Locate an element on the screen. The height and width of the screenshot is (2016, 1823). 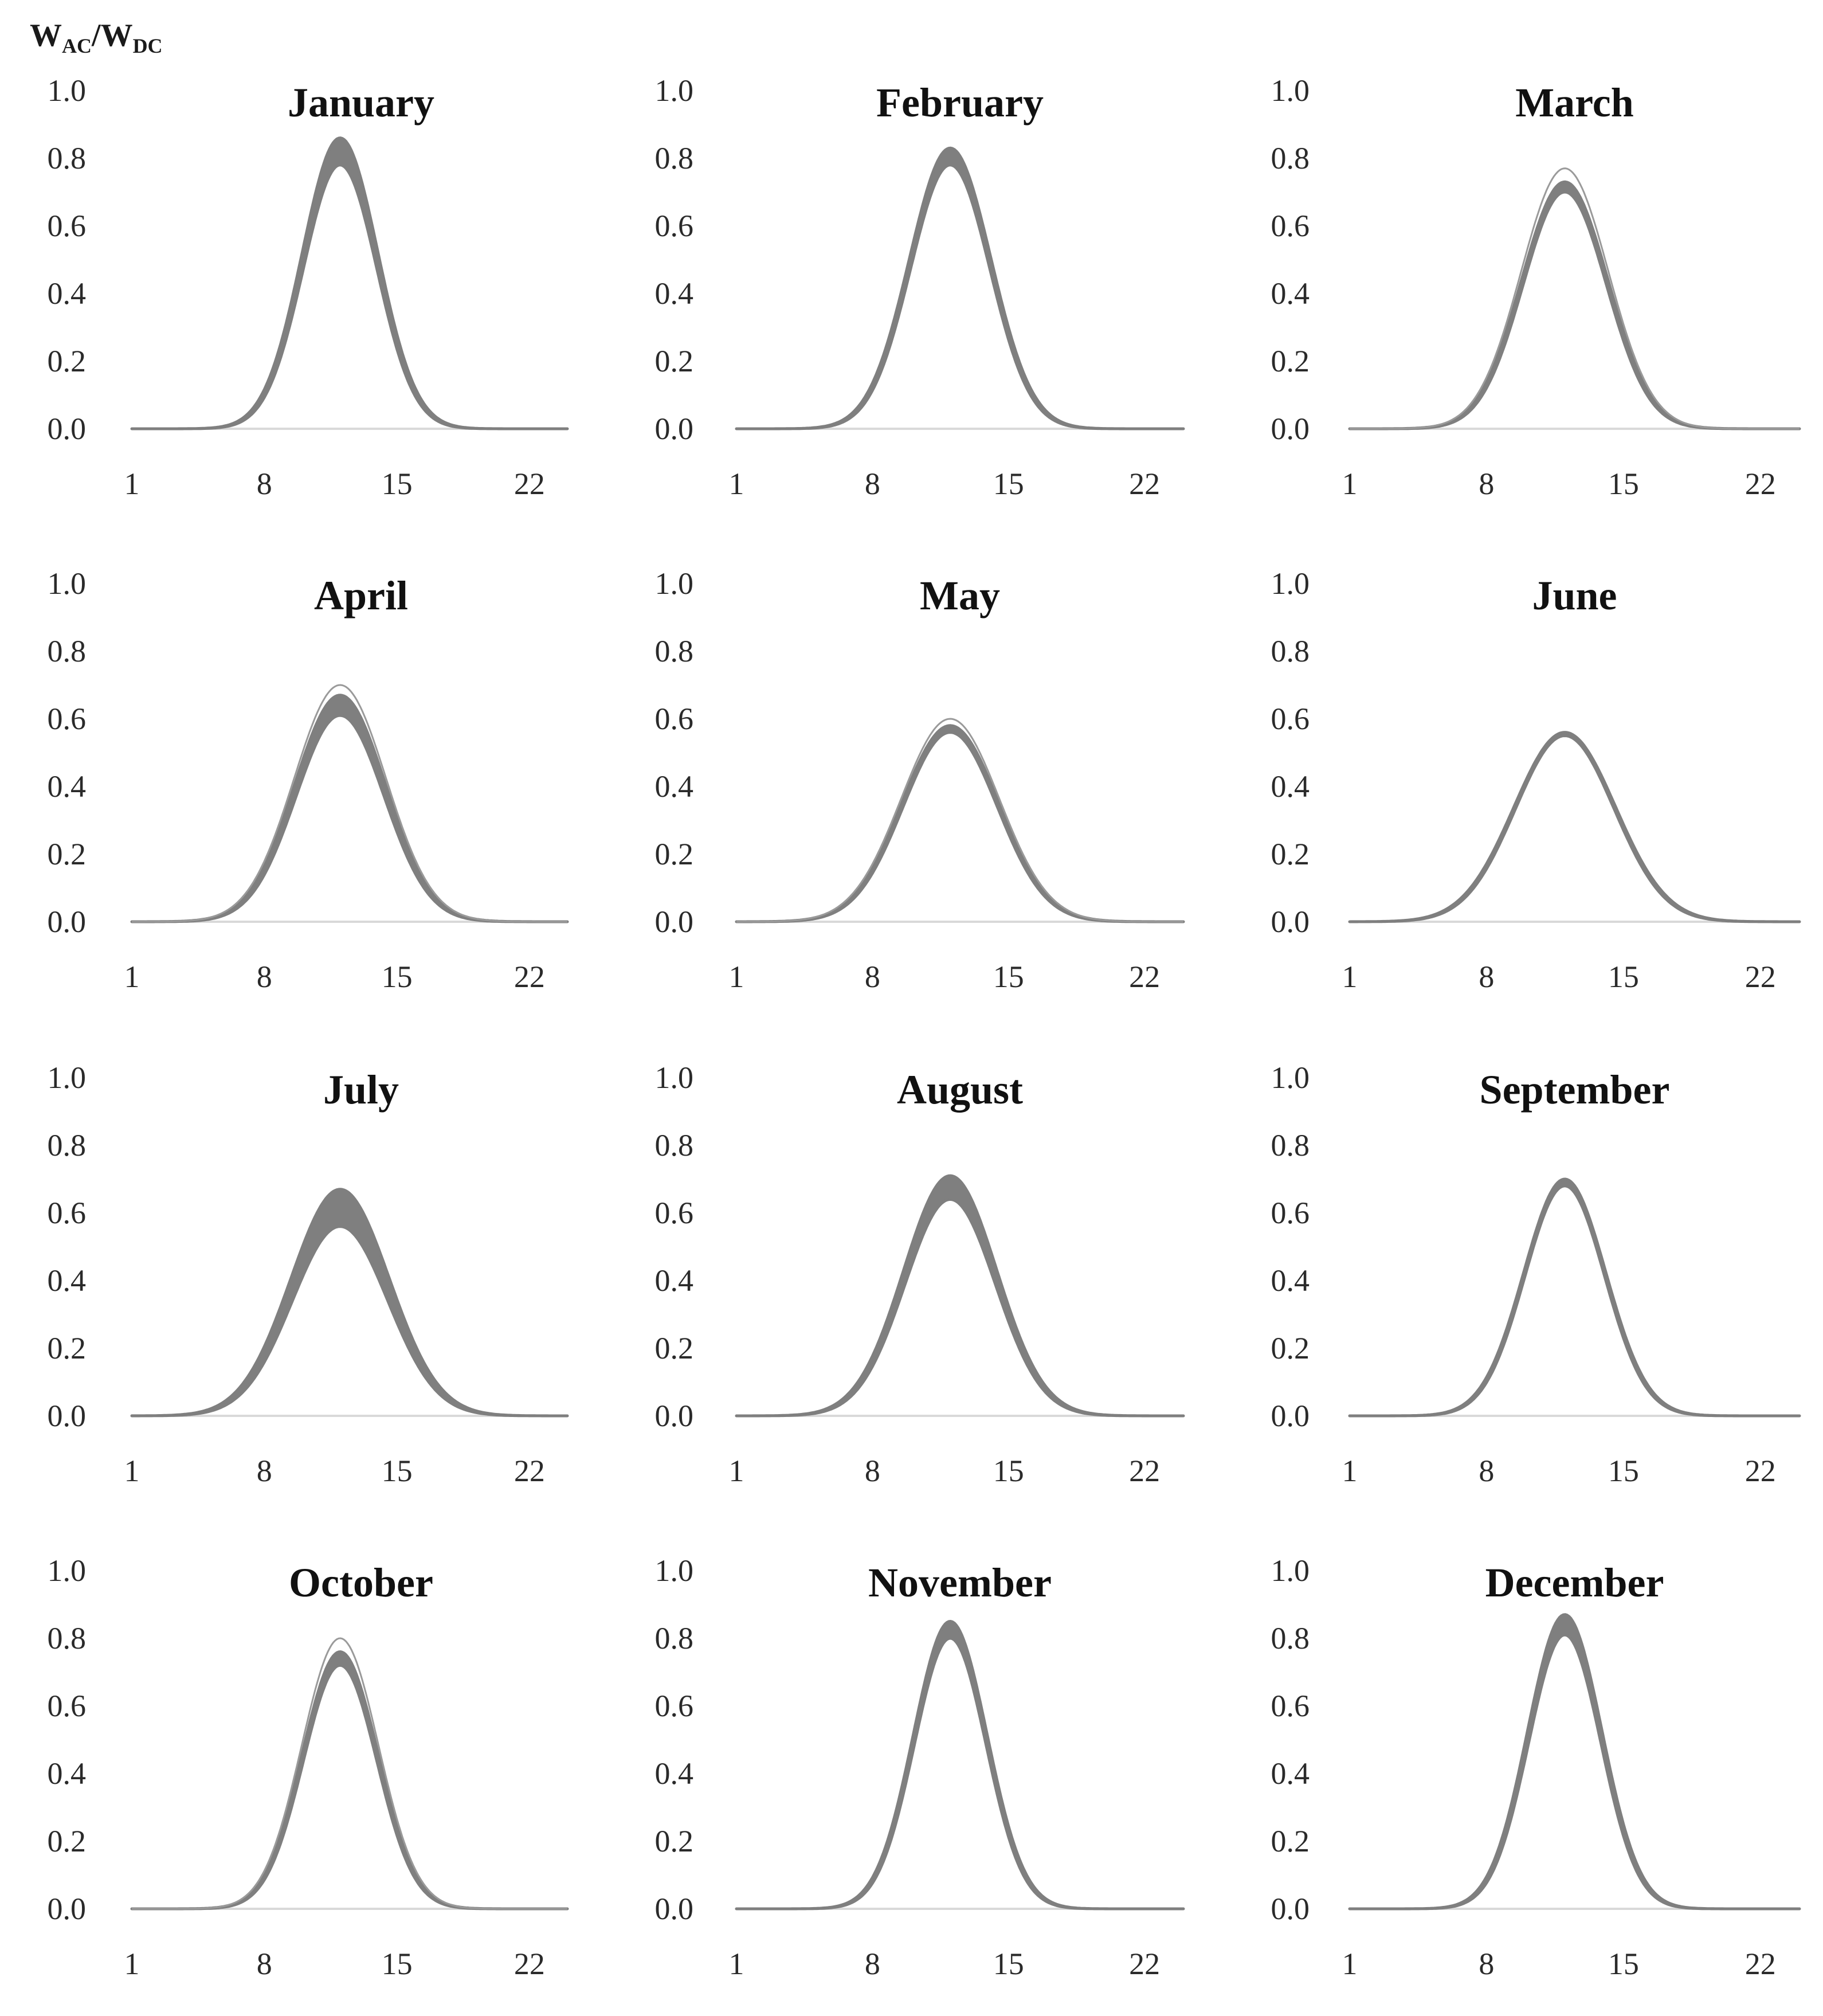
panel-title: January is located at coordinates (361, 103).